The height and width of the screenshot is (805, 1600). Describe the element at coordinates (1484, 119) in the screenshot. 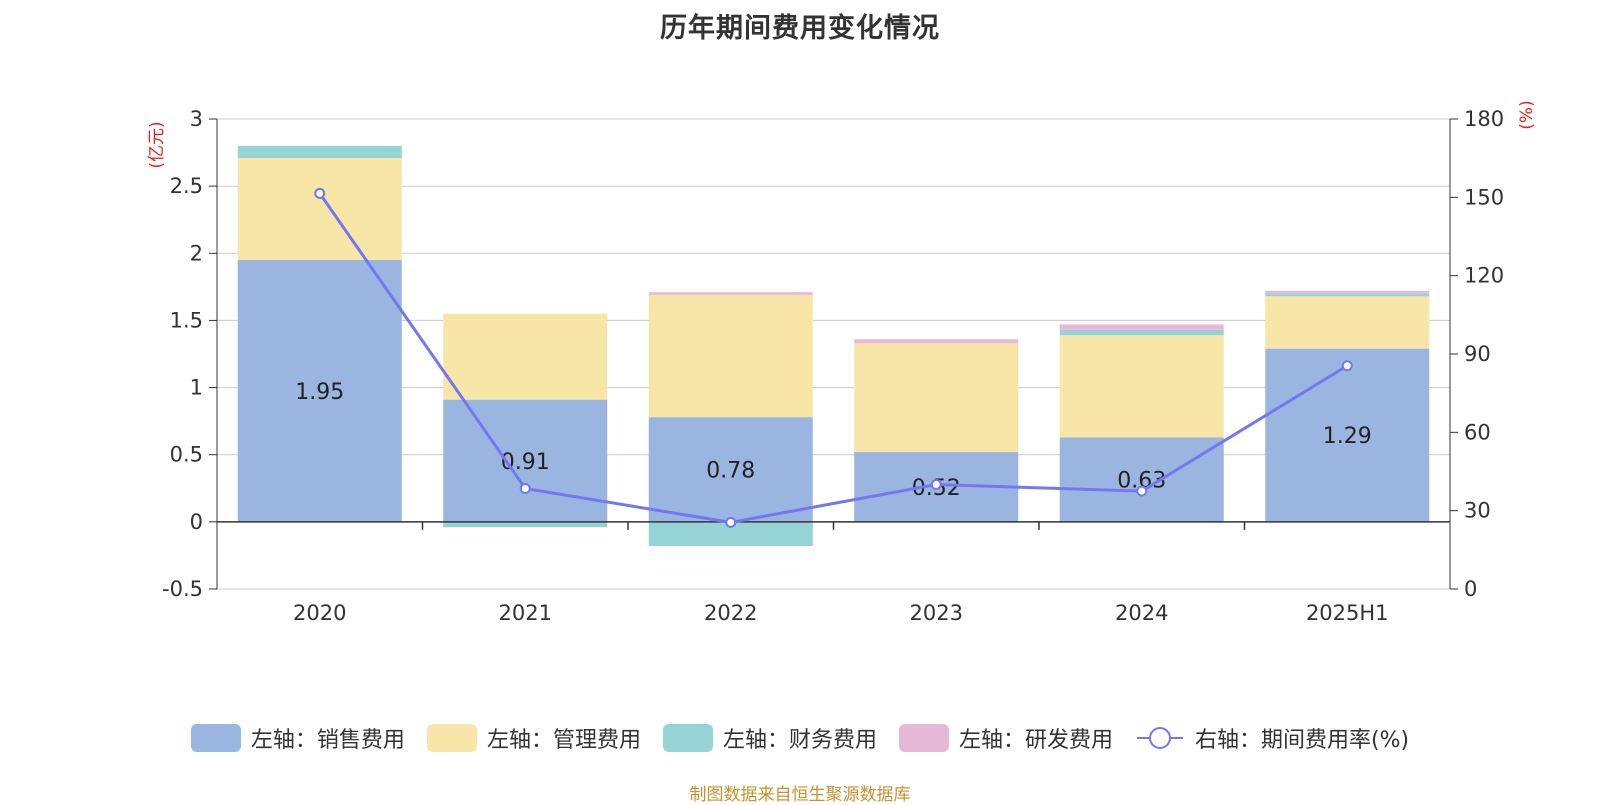

I see `right-axis-tick-label: 180` at that location.